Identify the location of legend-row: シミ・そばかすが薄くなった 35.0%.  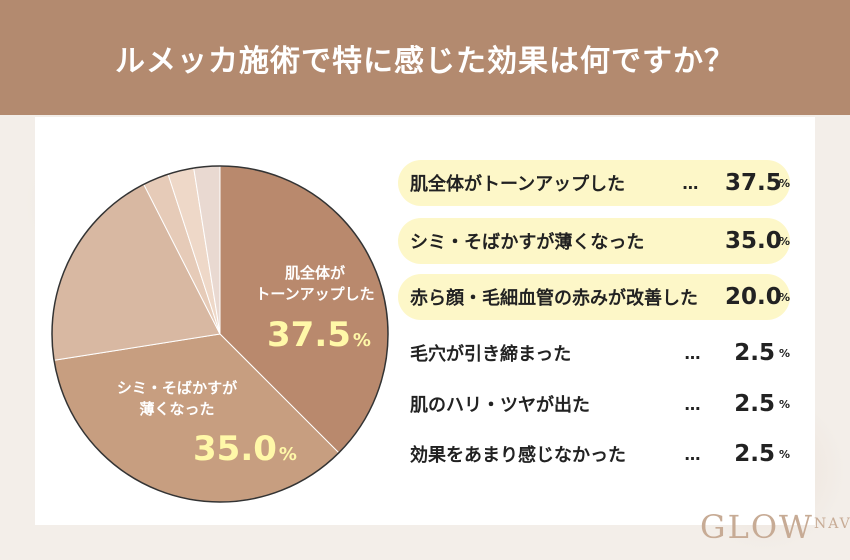
(594, 241).